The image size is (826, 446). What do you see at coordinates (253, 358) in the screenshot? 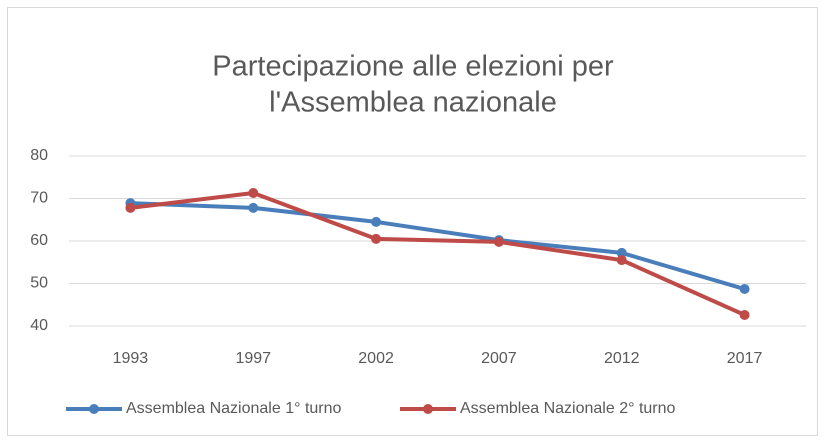
I see `x-tick-label: 1997` at bounding box center [253, 358].